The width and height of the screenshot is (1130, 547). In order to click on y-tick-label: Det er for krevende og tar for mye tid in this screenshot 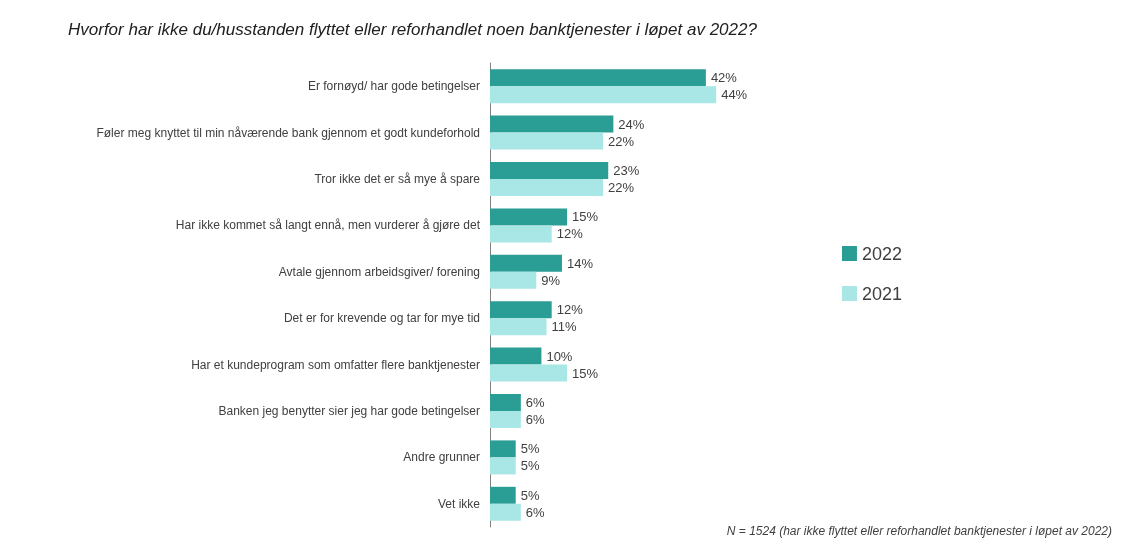, I will do `click(381, 318)`.